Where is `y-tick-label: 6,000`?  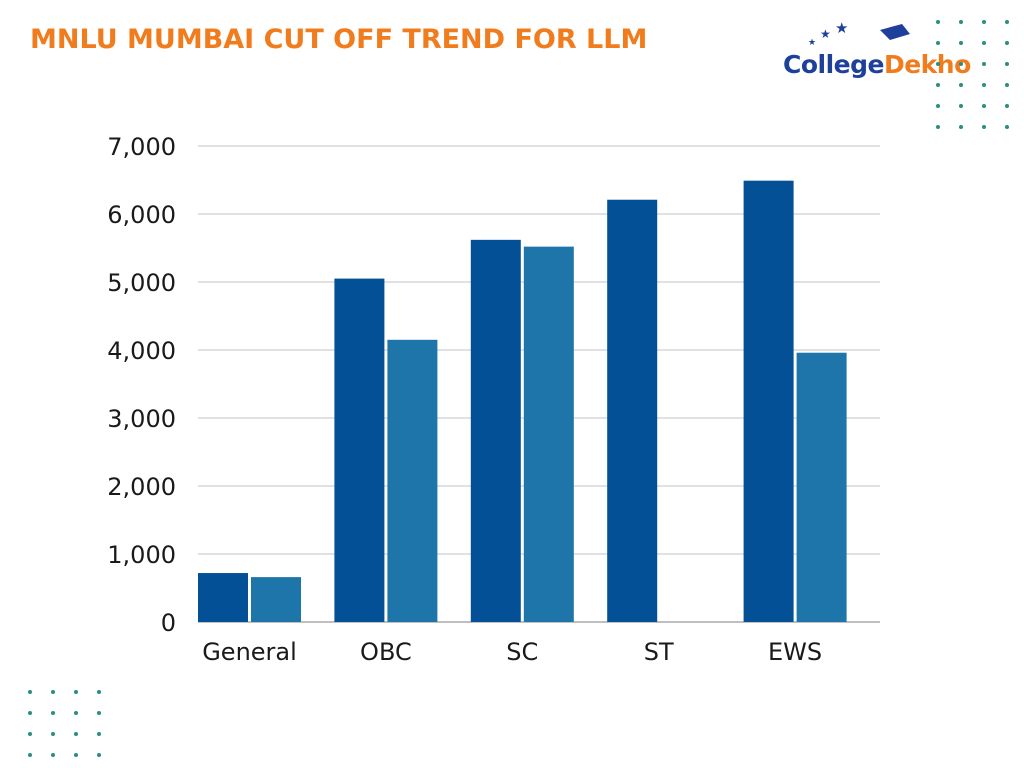 y-tick-label: 6,000 is located at coordinates (141, 215).